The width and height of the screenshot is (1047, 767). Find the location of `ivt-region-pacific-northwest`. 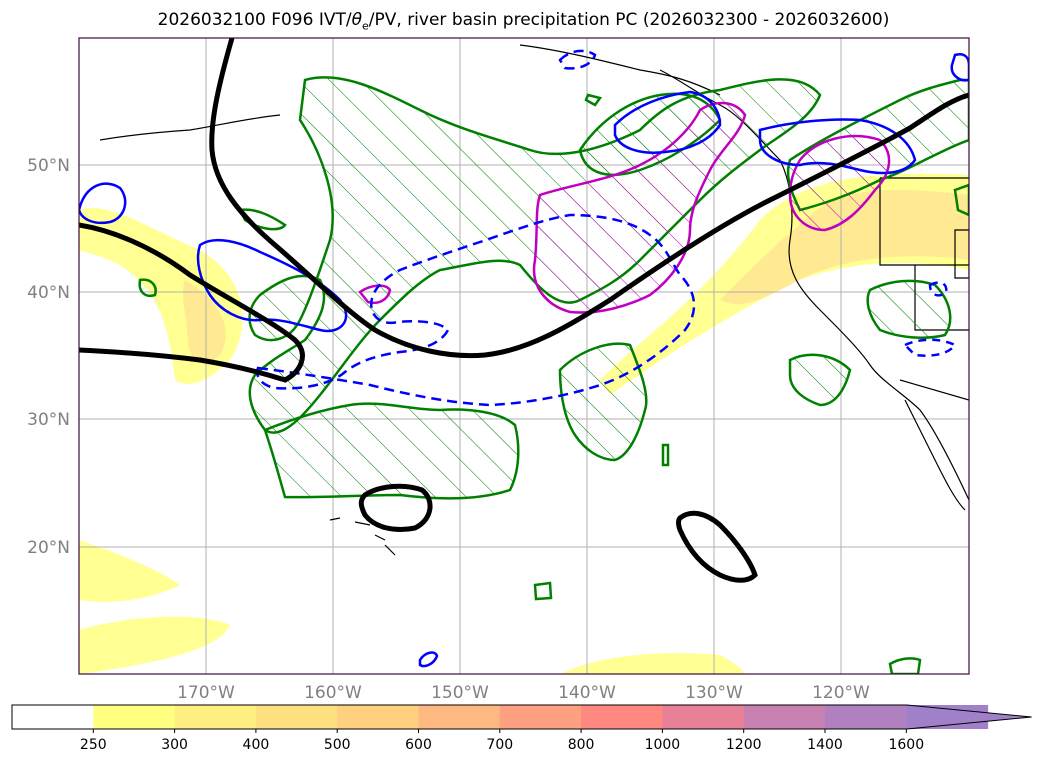

ivt-region-pacific-northwest is located at coordinates (839, 183).